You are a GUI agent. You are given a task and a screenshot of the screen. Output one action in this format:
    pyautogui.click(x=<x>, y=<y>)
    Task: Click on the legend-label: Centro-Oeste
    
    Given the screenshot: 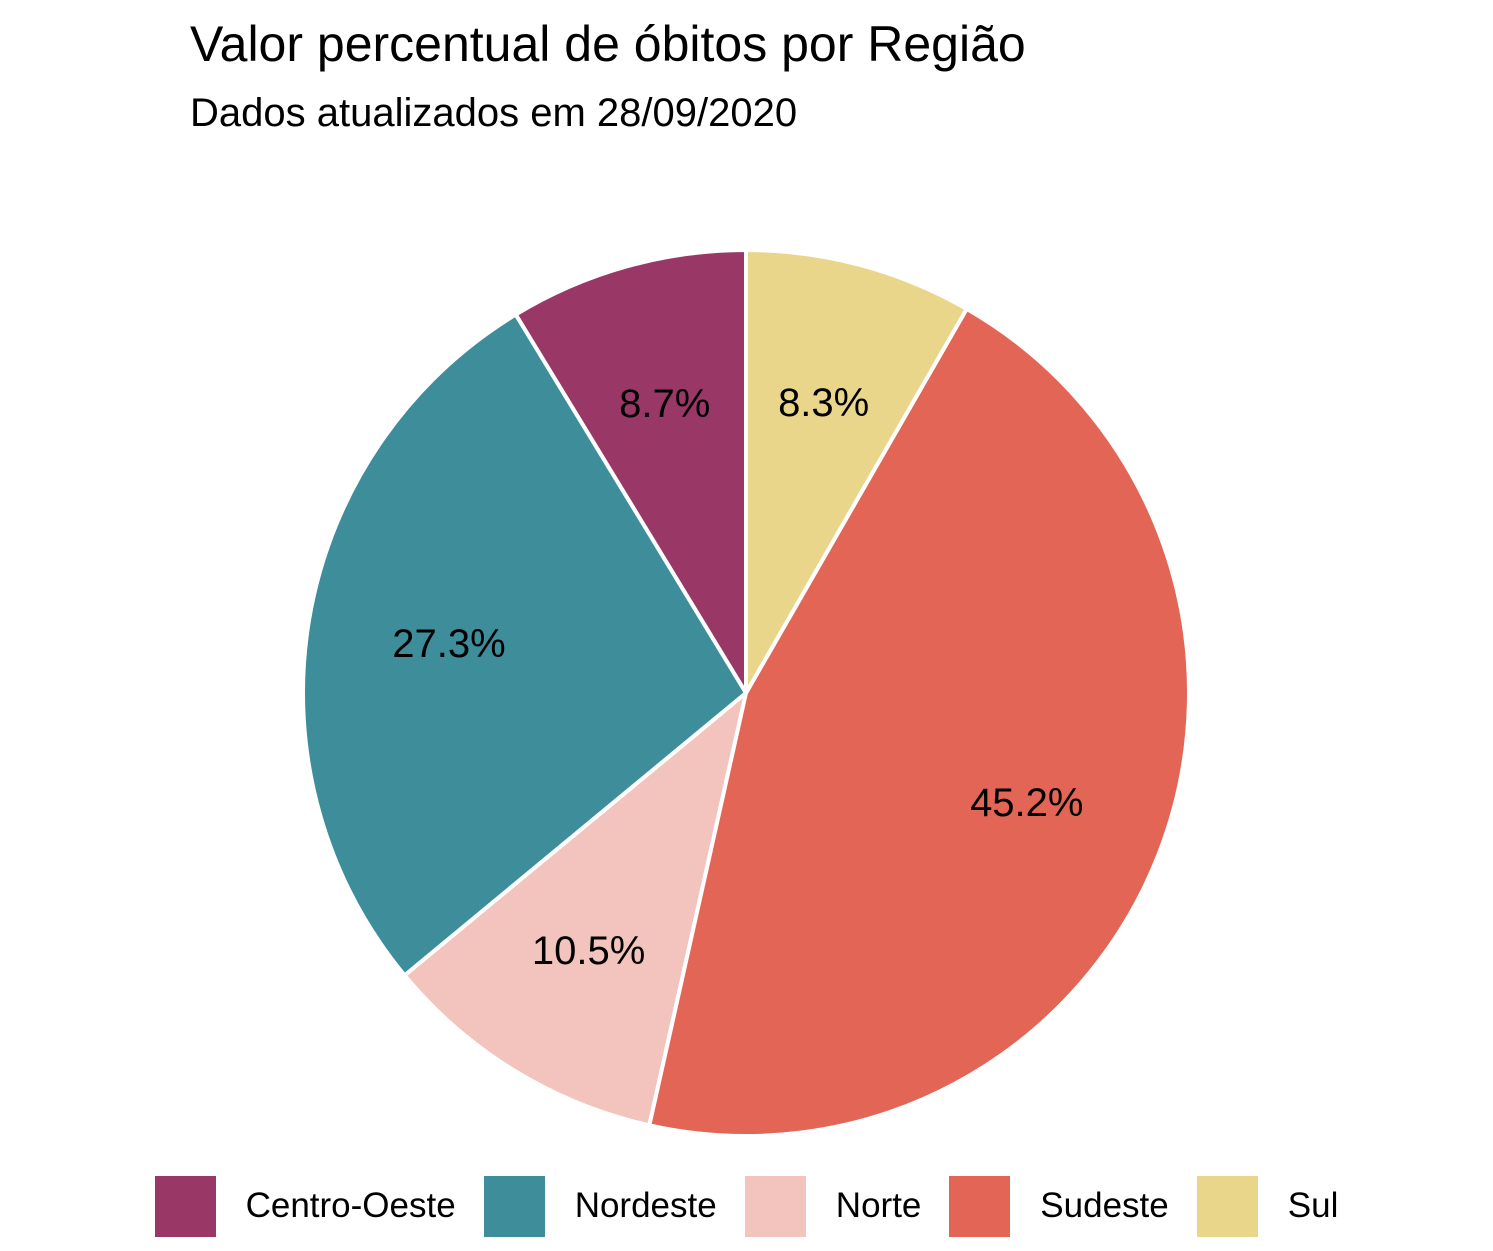 What is the action you would take?
    pyautogui.click(x=350, y=1205)
    